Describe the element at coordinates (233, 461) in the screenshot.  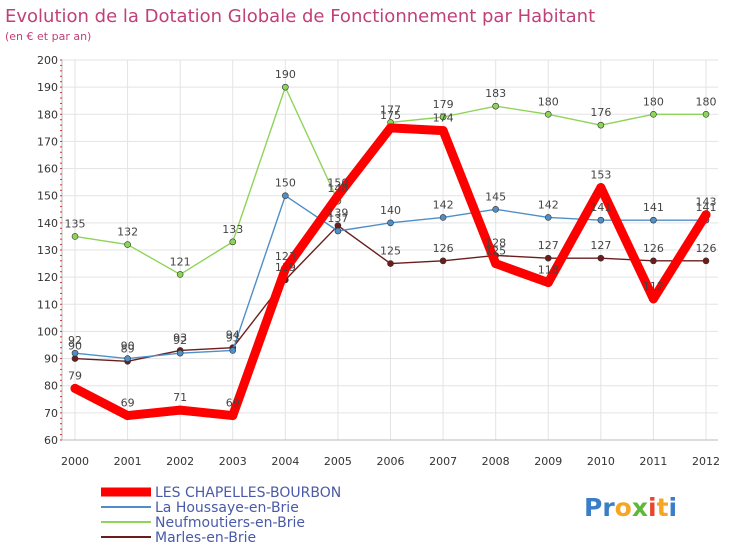
I see `x-tick-label-2003: 2003` at that location.